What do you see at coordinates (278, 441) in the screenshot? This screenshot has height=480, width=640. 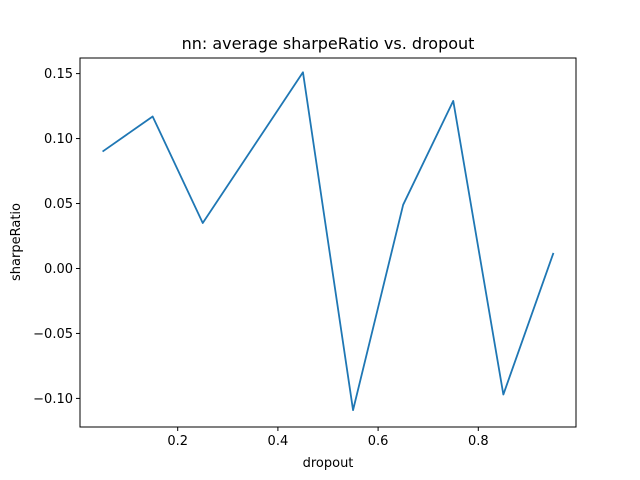 I see `x-tick-label: 0.4` at bounding box center [278, 441].